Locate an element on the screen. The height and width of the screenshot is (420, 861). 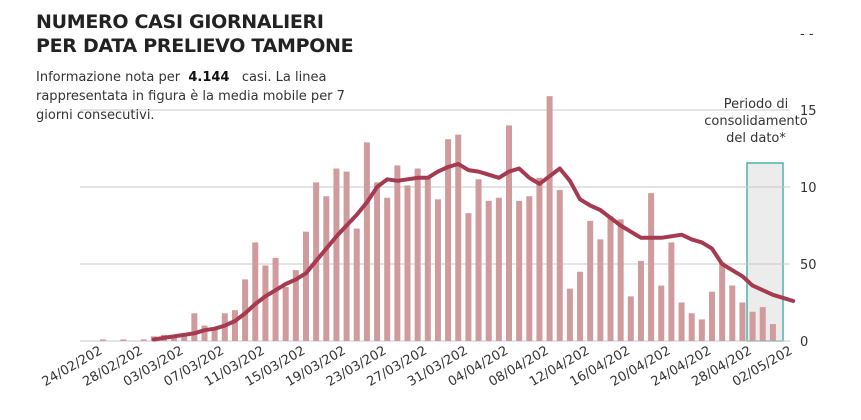
annotation: consolidamento is located at coordinates (756, 121).